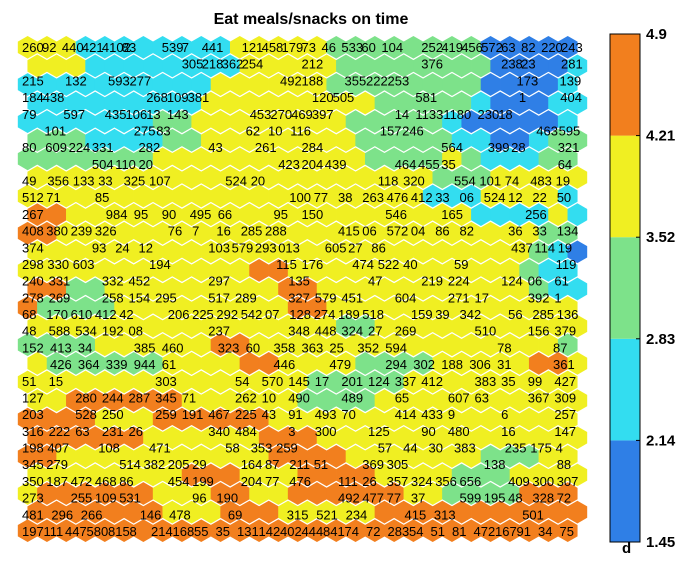 This screenshot has height=565, width=695. I want to click on cell-count-label: 259, so click(166, 414).